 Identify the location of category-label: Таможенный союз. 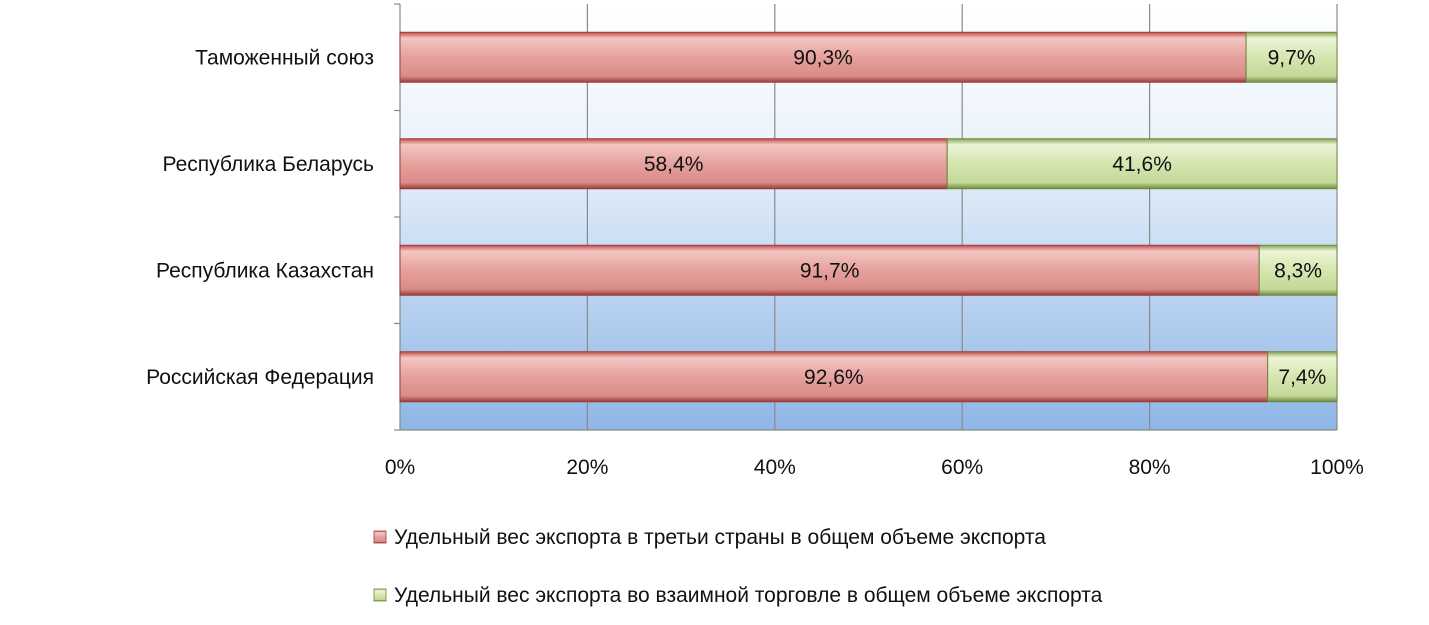
(284, 57).